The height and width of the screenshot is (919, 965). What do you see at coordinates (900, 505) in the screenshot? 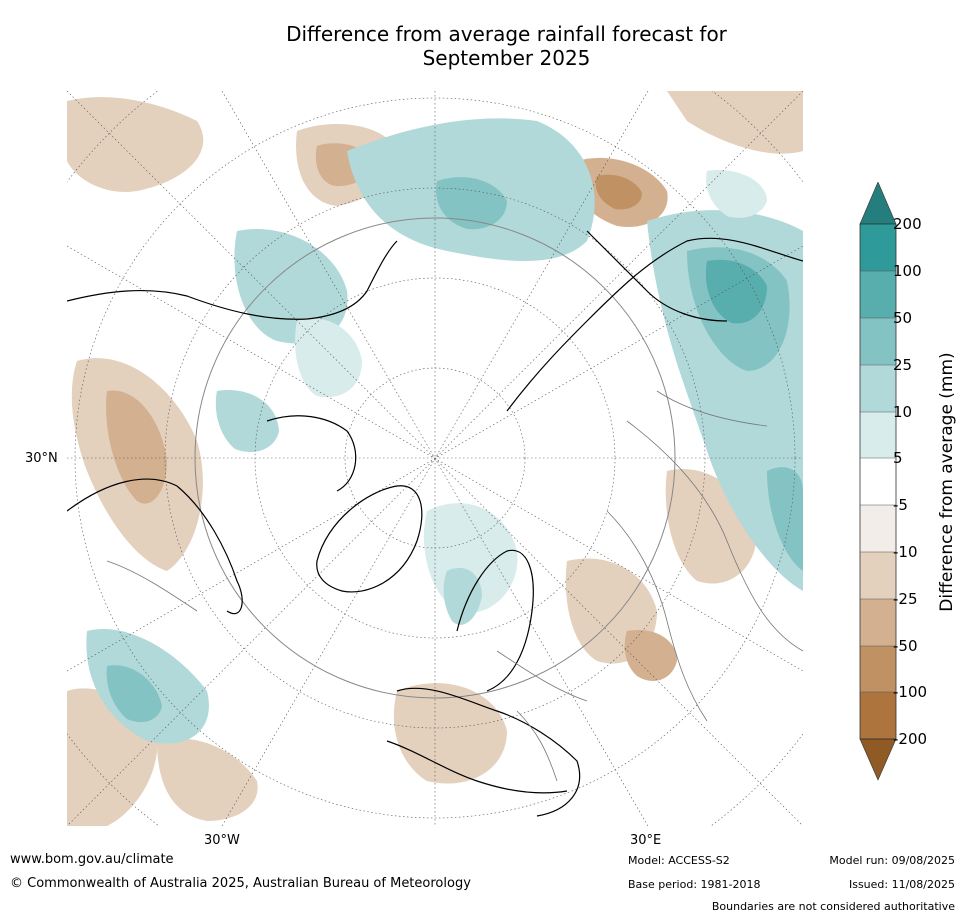
I see `colorbar-tick: -5` at bounding box center [900, 505].